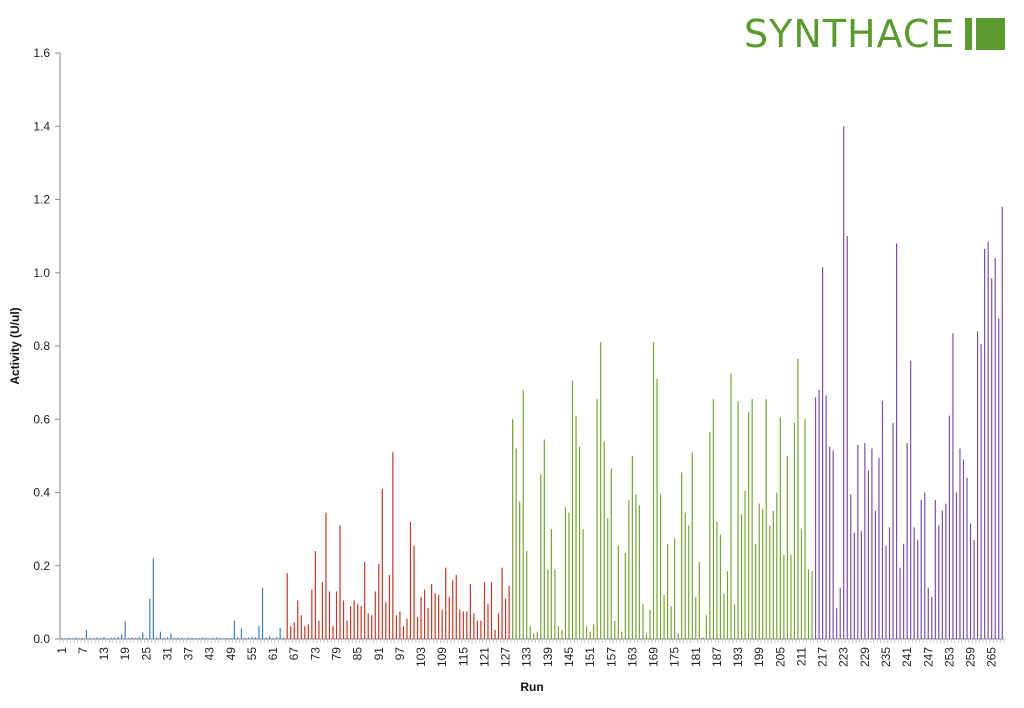 The image size is (1024, 708). What do you see at coordinates (531, 687) in the screenshot?
I see `x-axis-title: Run` at bounding box center [531, 687].